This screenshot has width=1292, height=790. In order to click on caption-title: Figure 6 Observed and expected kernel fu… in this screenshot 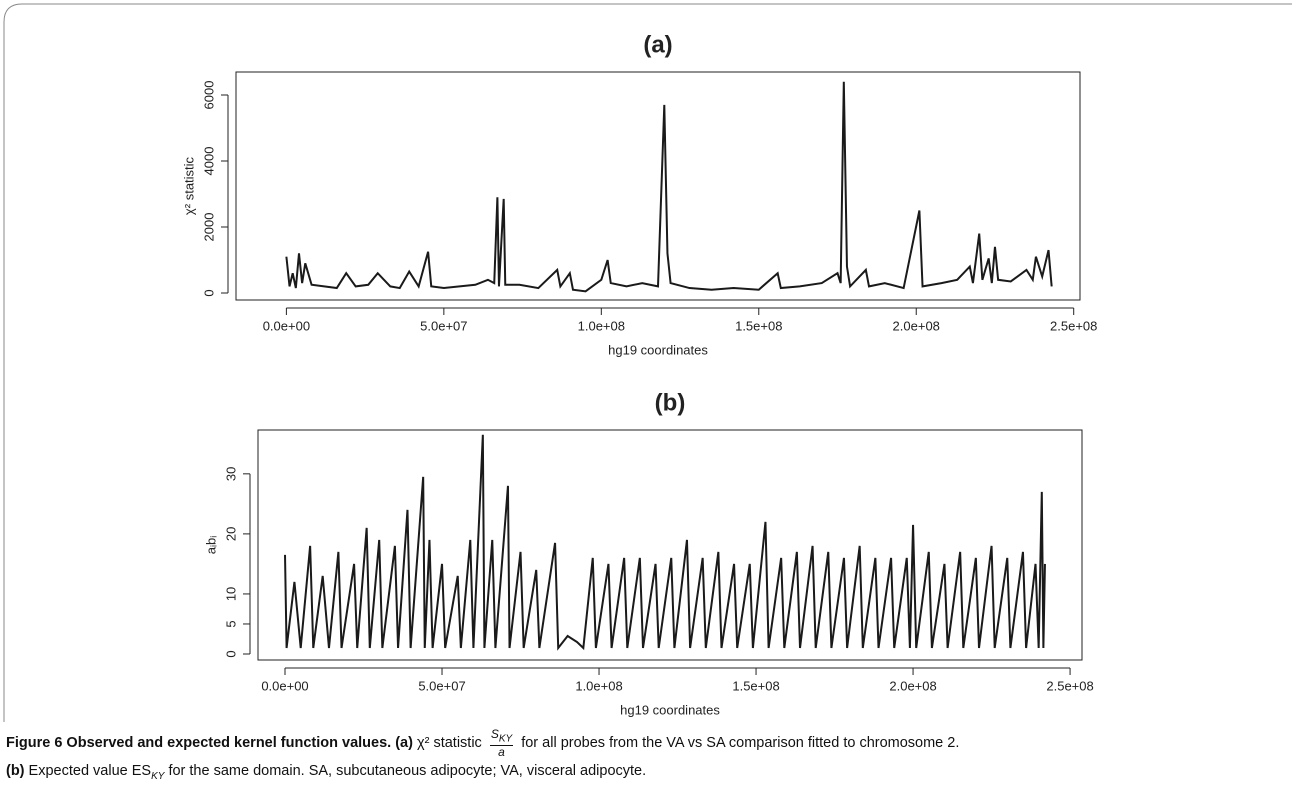, I will do `click(199, 743)`.